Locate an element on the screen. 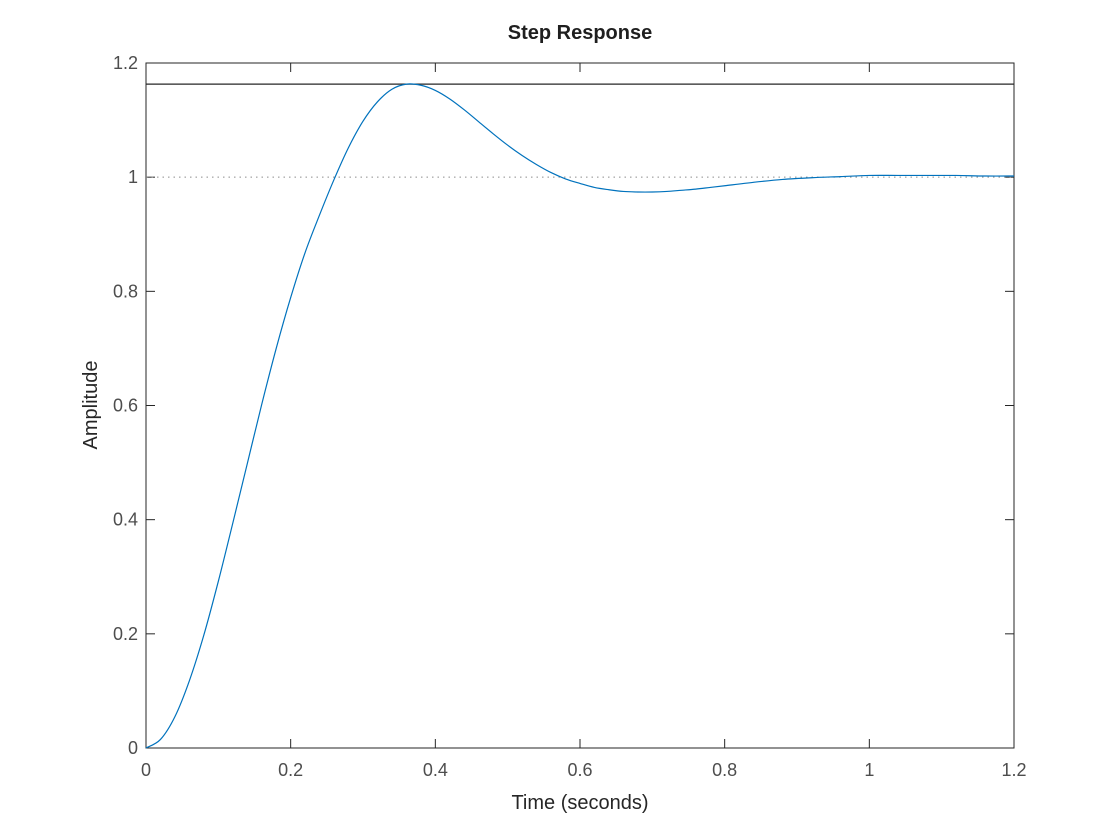 This screenshot has height=840, width=1120. y-tick-label: 1 is located at coordinates (133, 177).